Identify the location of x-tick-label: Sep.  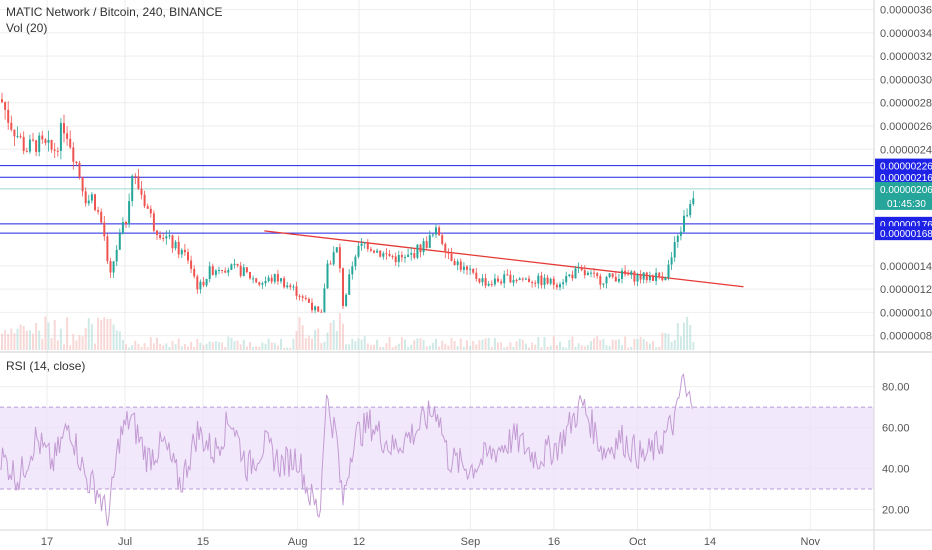
(471, 542).